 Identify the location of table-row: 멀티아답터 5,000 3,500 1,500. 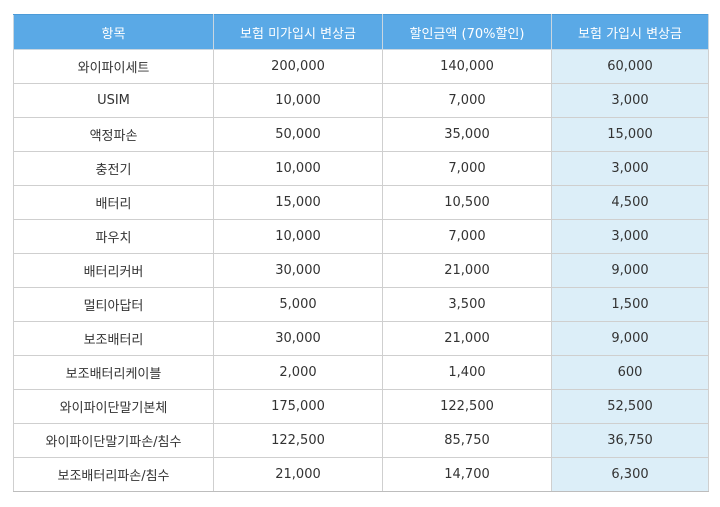
(361, 304).